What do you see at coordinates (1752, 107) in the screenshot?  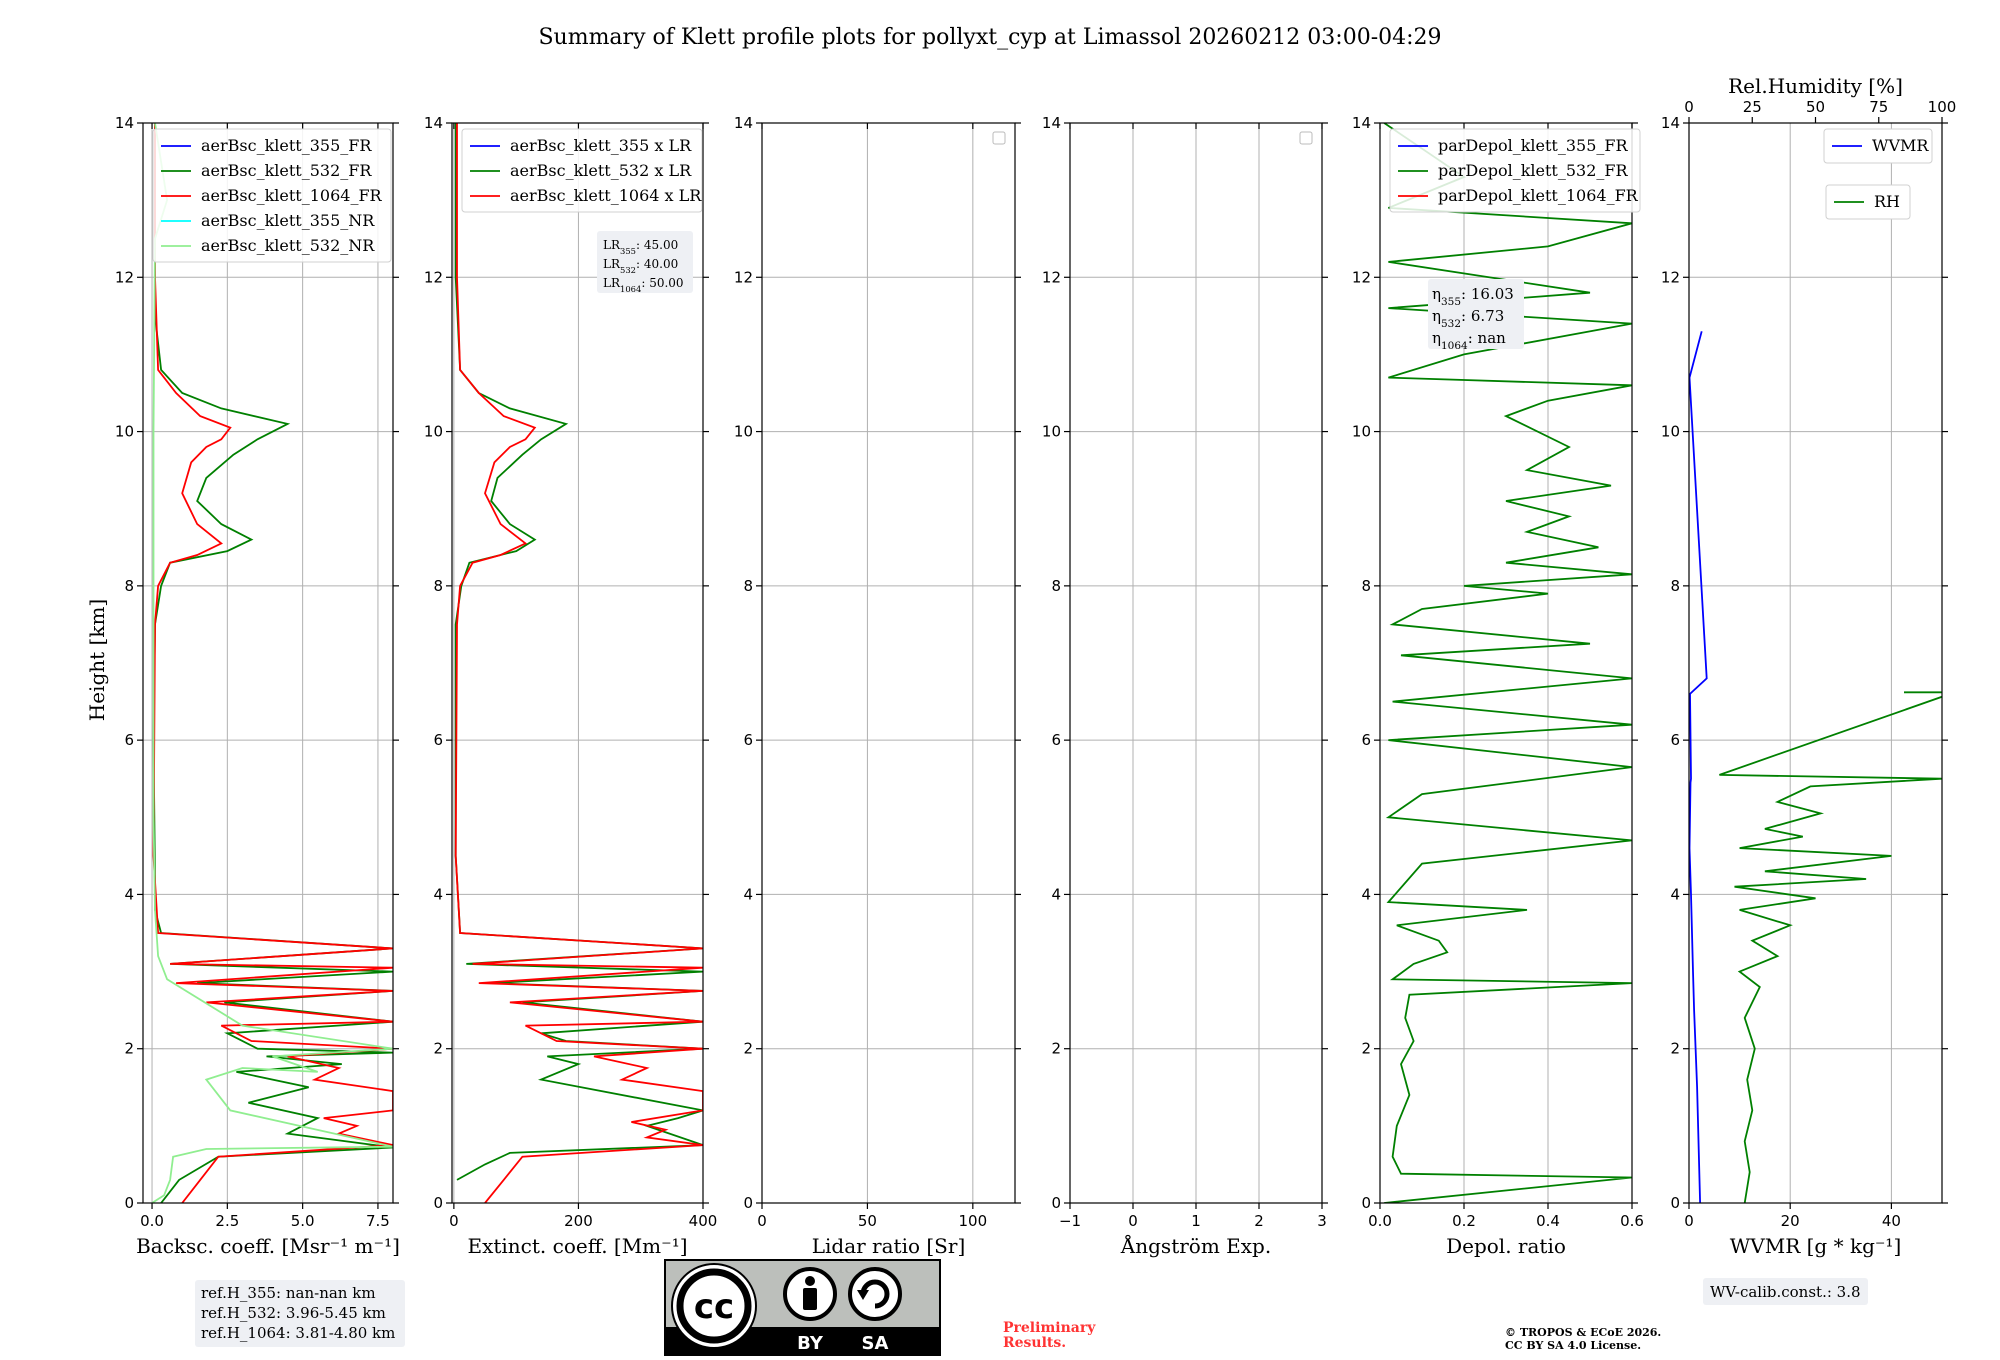 I see `rh-top-tick-label-1: 25` at bounding box center [1752, 107].